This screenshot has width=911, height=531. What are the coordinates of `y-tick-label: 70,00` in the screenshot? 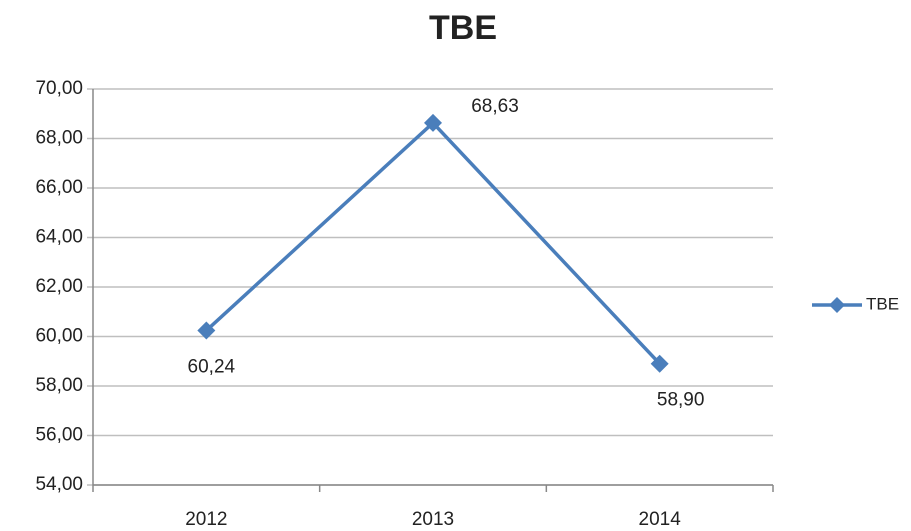 It's located at (59, 88).